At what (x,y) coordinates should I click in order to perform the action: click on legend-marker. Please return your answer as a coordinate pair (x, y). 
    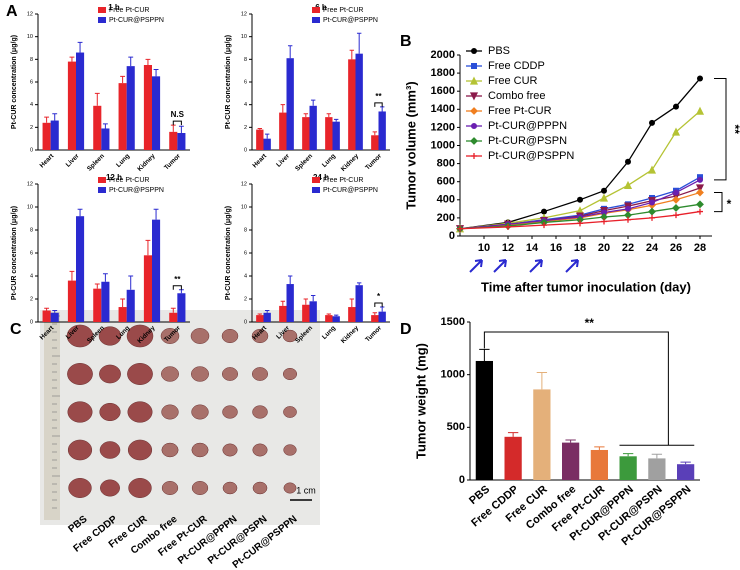
    Looking at the image, I should click on (474, 51).